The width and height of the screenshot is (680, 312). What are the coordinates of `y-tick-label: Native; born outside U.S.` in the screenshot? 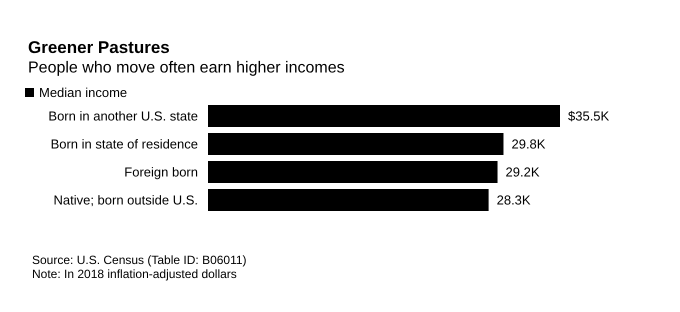 It's located at (125, 200).